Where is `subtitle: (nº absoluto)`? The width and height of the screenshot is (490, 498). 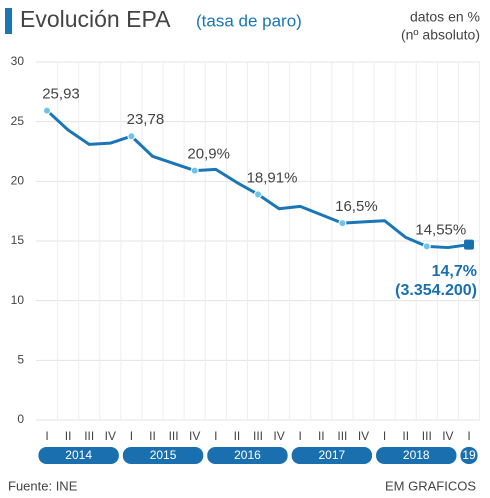
subtitle: (nº absoluto) is located at coordinates (440, 35).